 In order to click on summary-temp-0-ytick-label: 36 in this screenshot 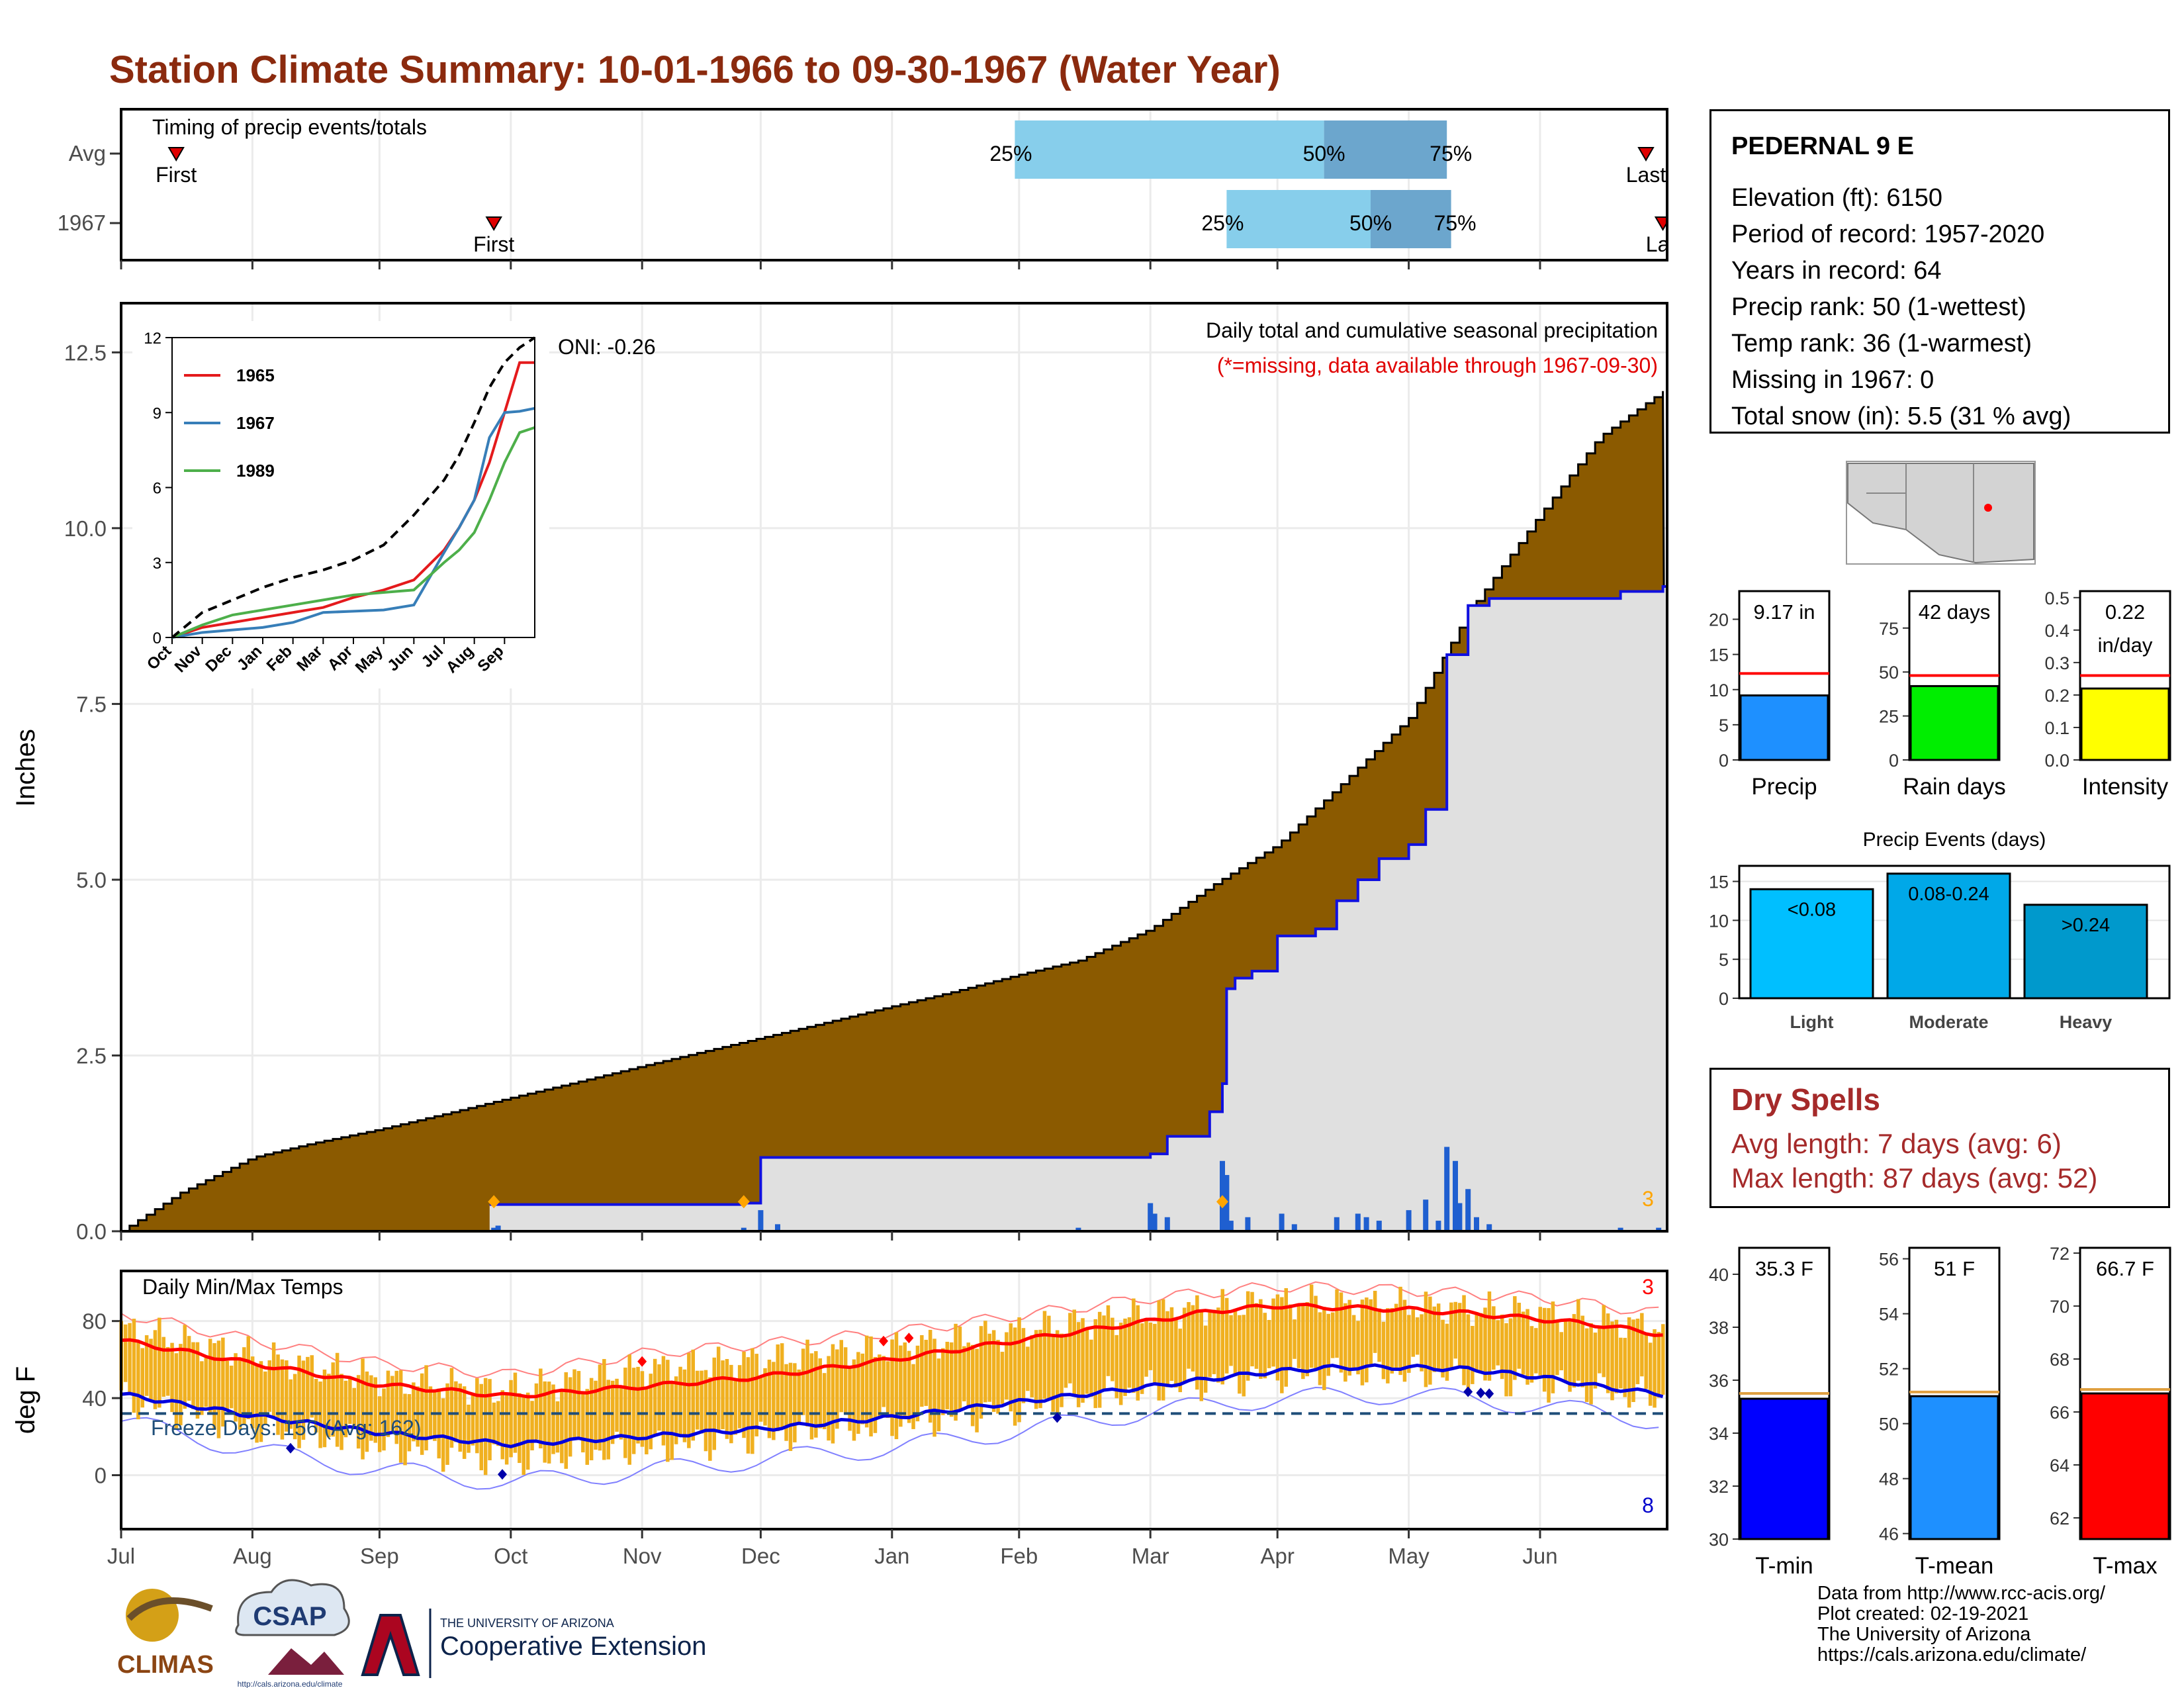, I will do `click(1719, 1381)`.